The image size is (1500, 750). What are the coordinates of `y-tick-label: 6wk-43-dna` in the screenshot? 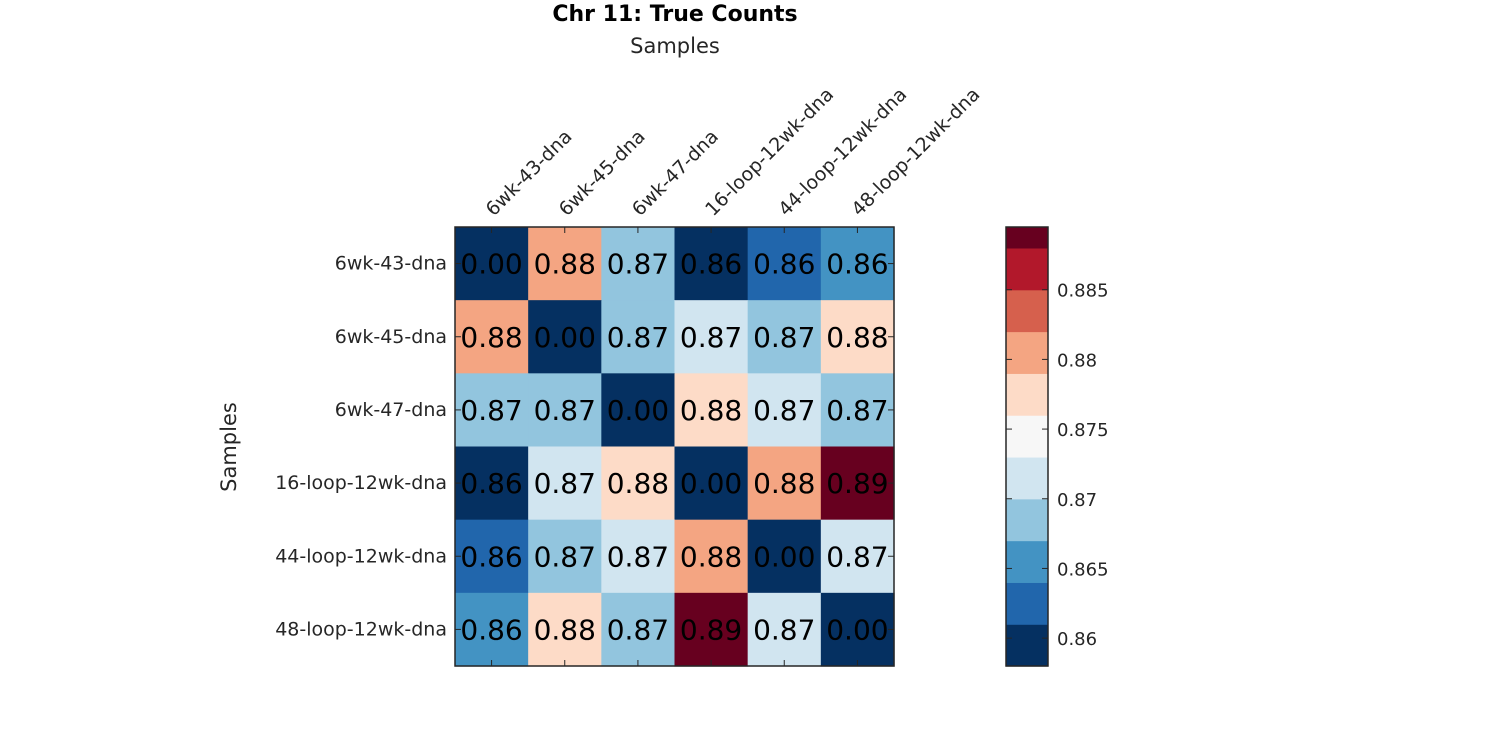 It's located at (391, 264).